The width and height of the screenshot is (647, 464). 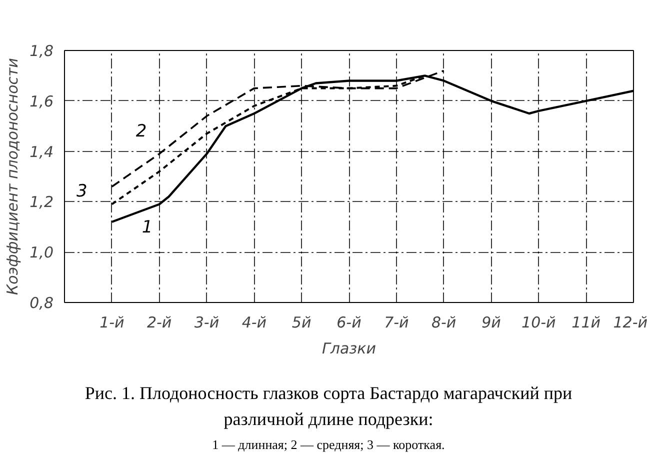 I want to click on y-axis-title: Коэффициент плодоносности, so click(x=13, y=177).